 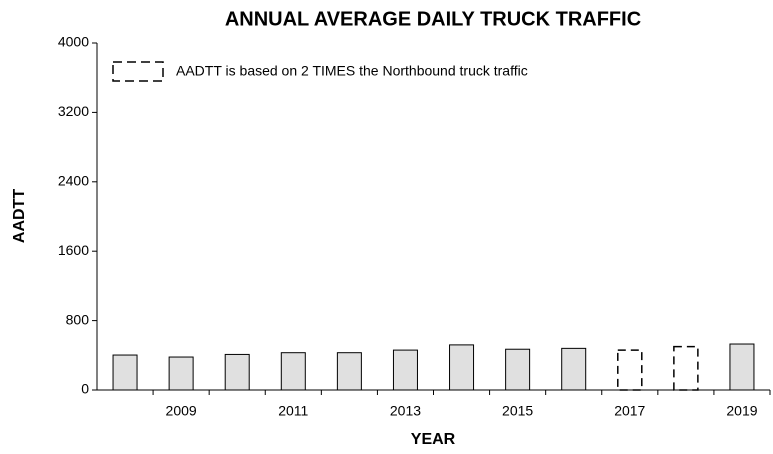 What do you see at coordinates (78, 319) in the screenshot?
I see `y-tick-label: 800` at bounding box center [78, 319].